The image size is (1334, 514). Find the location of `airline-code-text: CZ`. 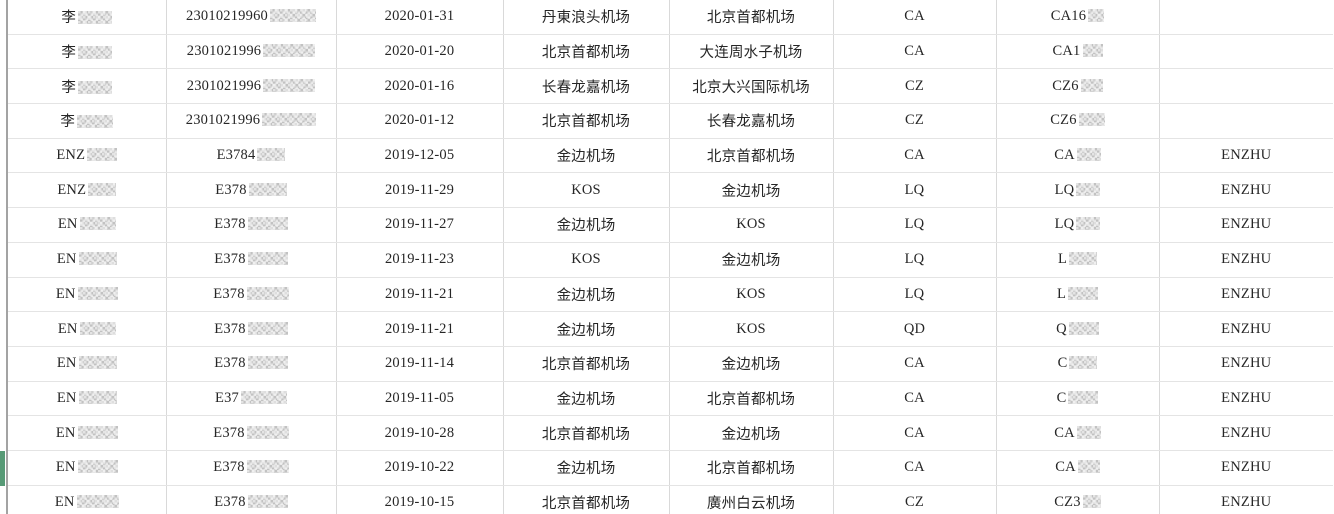

airline-code-text: CZ is located at coordinates (914, 85).